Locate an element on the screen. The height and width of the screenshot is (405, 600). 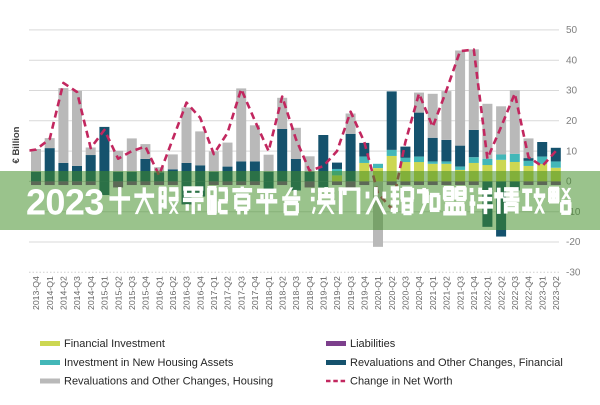
svg-text:Investment in New Housing Asse: Investment in New Housing Assets is located at coordinates (149, 363).